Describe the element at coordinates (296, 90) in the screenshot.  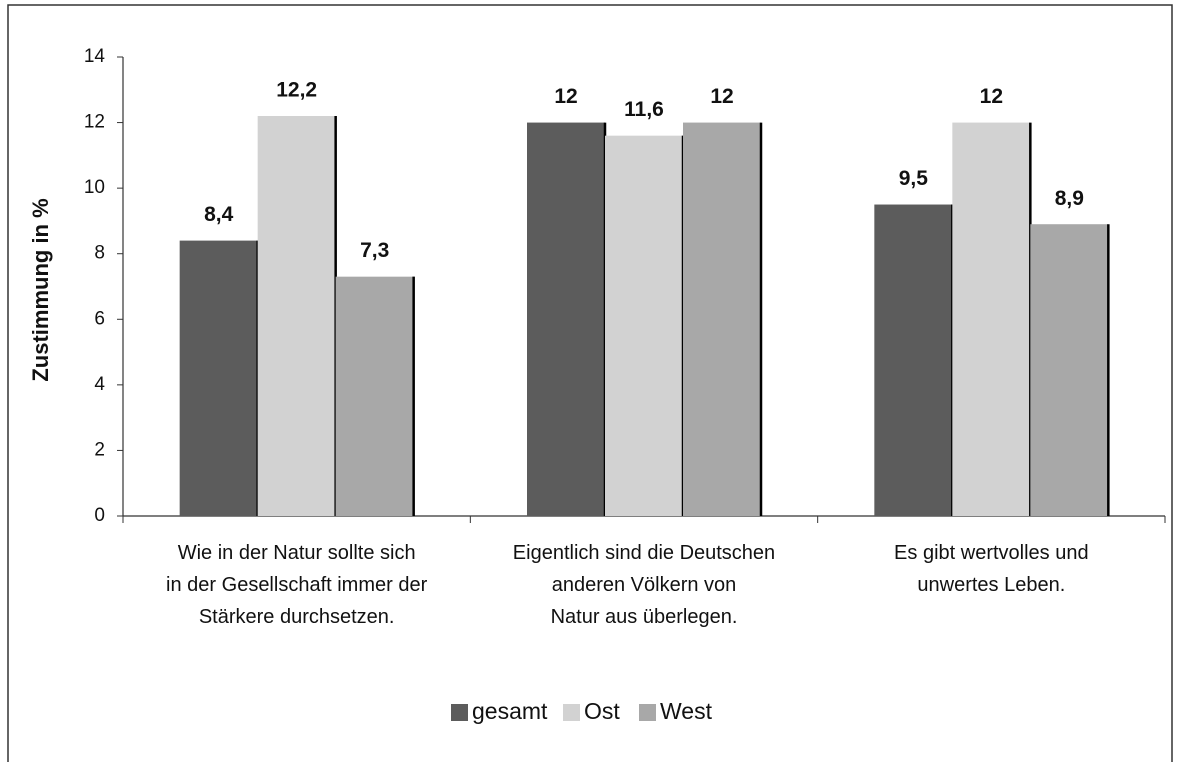
I see `value-label: 12,2` at that location.